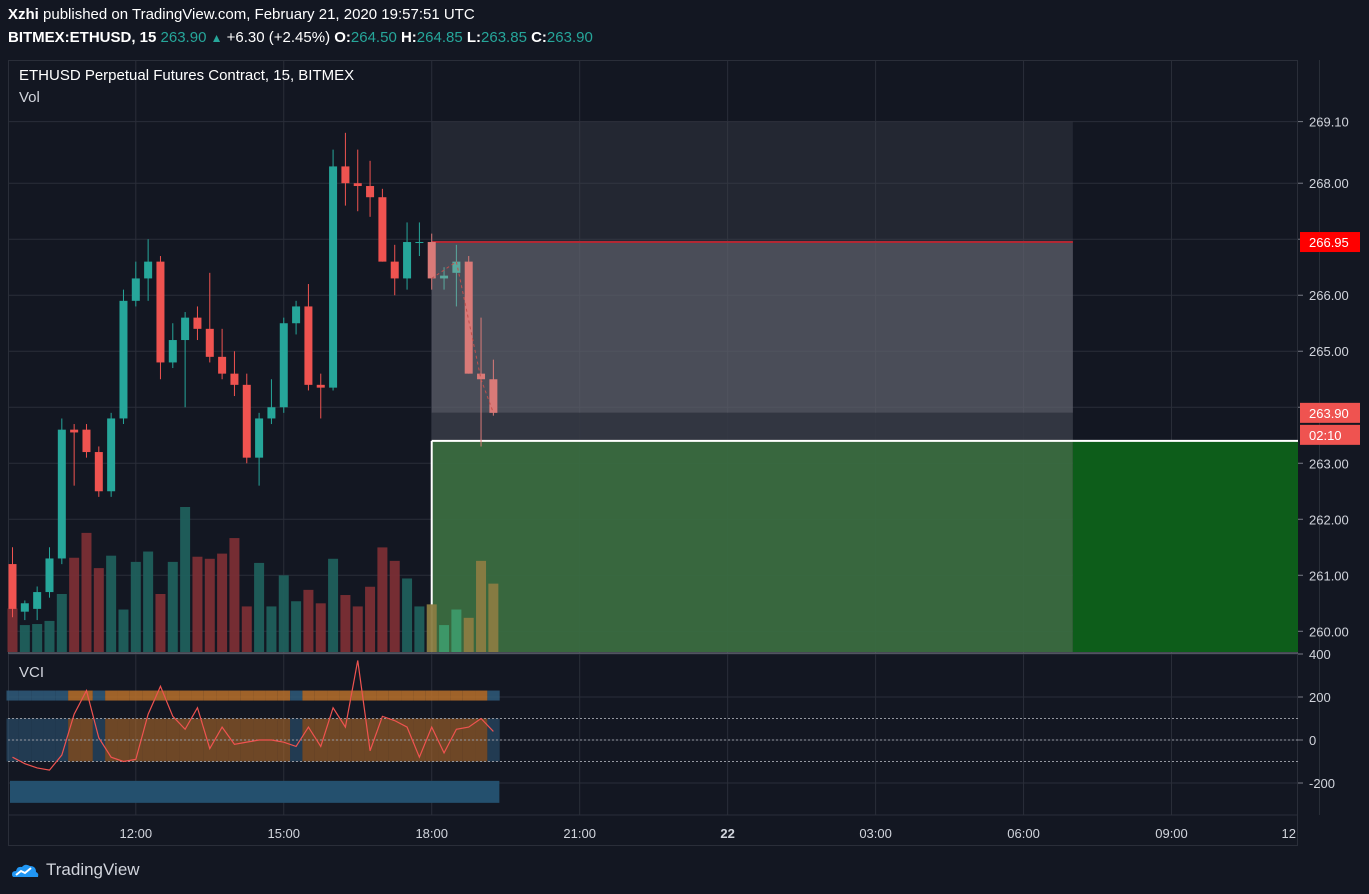 The image size is (1369, 894). What do you see at coordinates (539, 37) in the screenshot?
I see `close-label: C:` at bounding box center [539, 37].